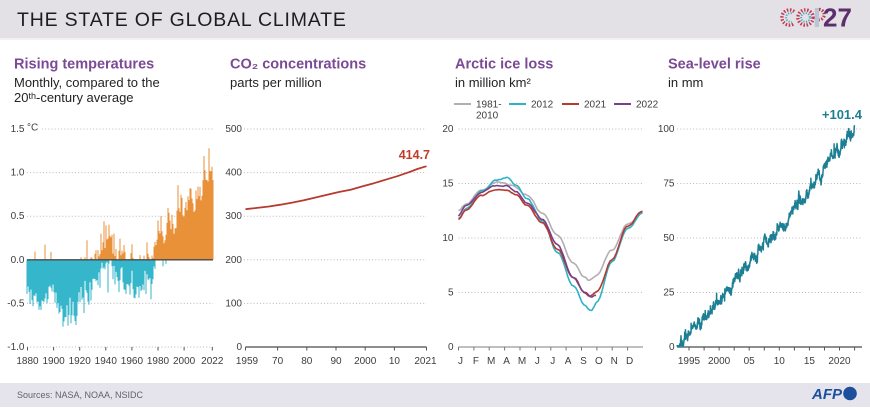  What do you see at coordinates (106, 361) in the screenshot?
I see `svg-text: 1940` at bounding box center [106, 361].